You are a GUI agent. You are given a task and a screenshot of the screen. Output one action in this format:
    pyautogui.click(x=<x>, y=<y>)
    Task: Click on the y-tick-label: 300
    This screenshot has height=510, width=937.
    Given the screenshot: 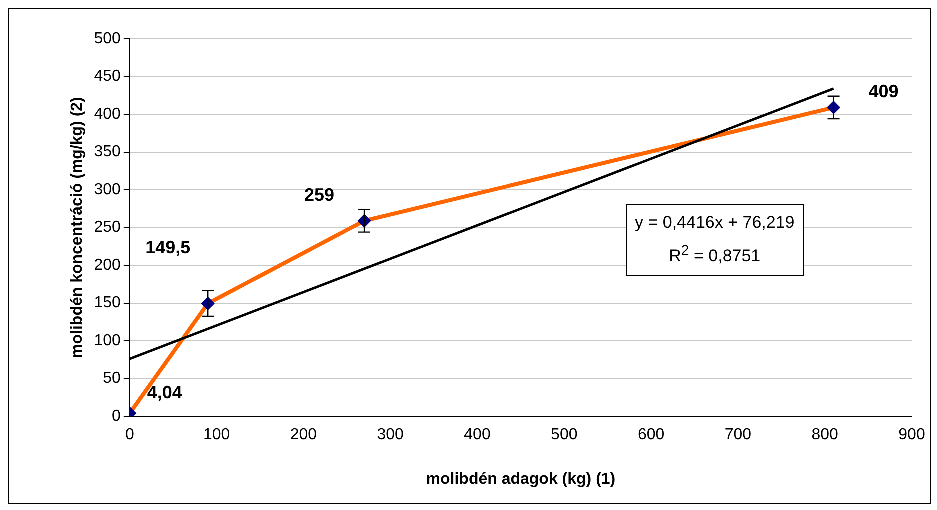 What is the action you would take?
    pyautogui.click(x=107, y=189)
    